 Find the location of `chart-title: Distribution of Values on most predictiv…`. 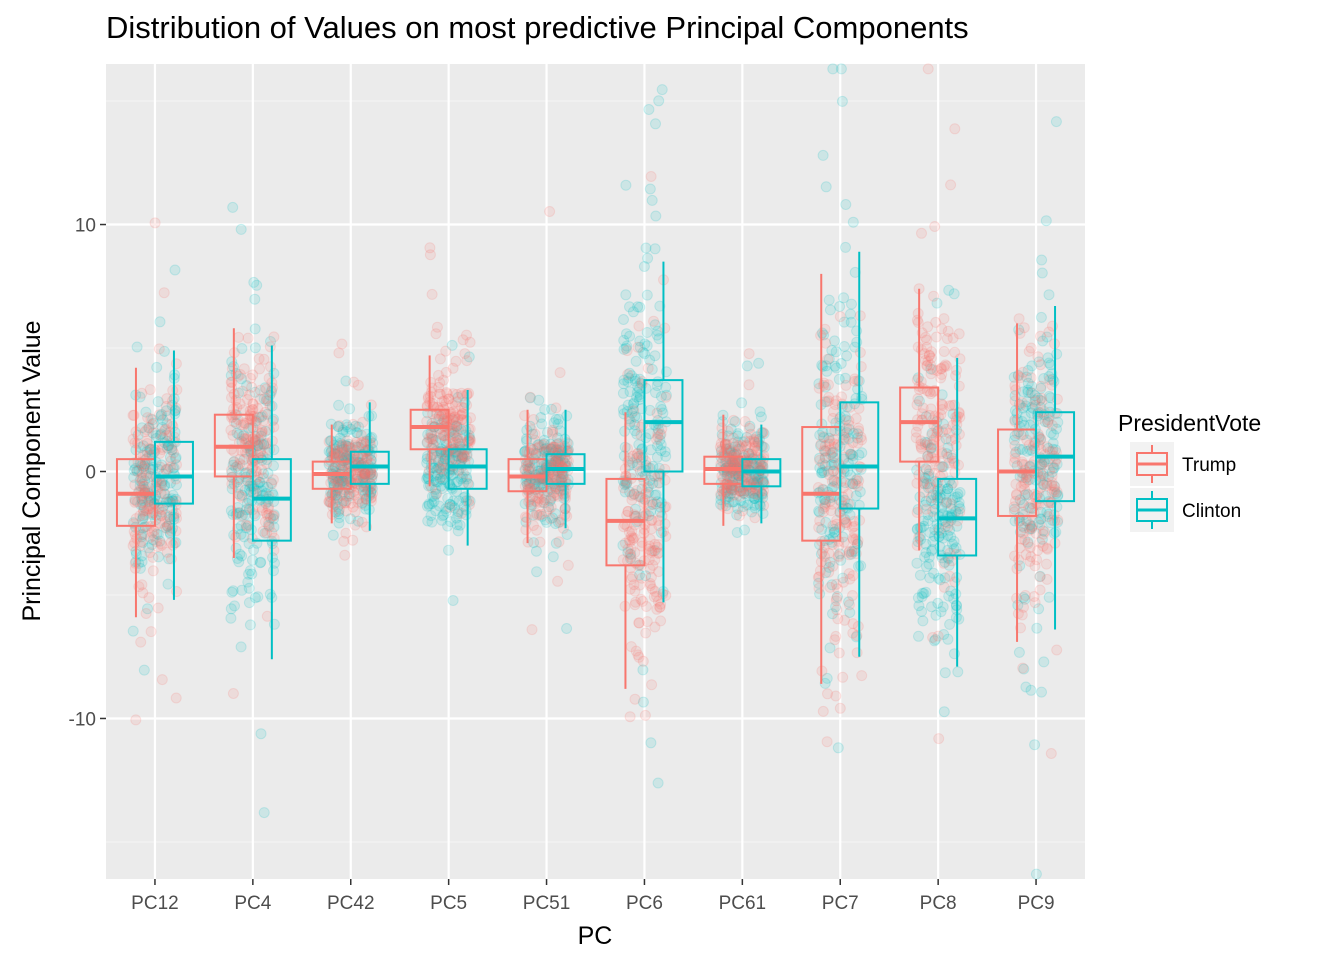

chart-title: Distribution of Values on most predictiv… is located at coordinates (537, 27).